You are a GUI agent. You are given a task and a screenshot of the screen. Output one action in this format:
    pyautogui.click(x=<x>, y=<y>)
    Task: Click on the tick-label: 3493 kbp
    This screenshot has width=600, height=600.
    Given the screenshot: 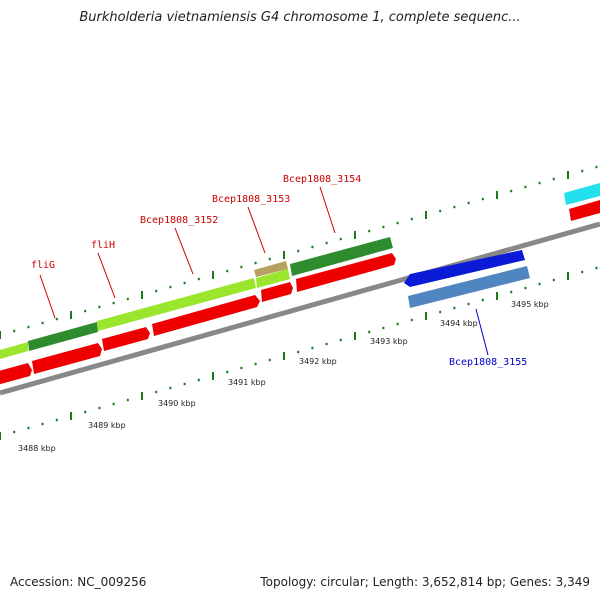 What is the action you would take?
    pyautogui.click(x=389, y=341)
    